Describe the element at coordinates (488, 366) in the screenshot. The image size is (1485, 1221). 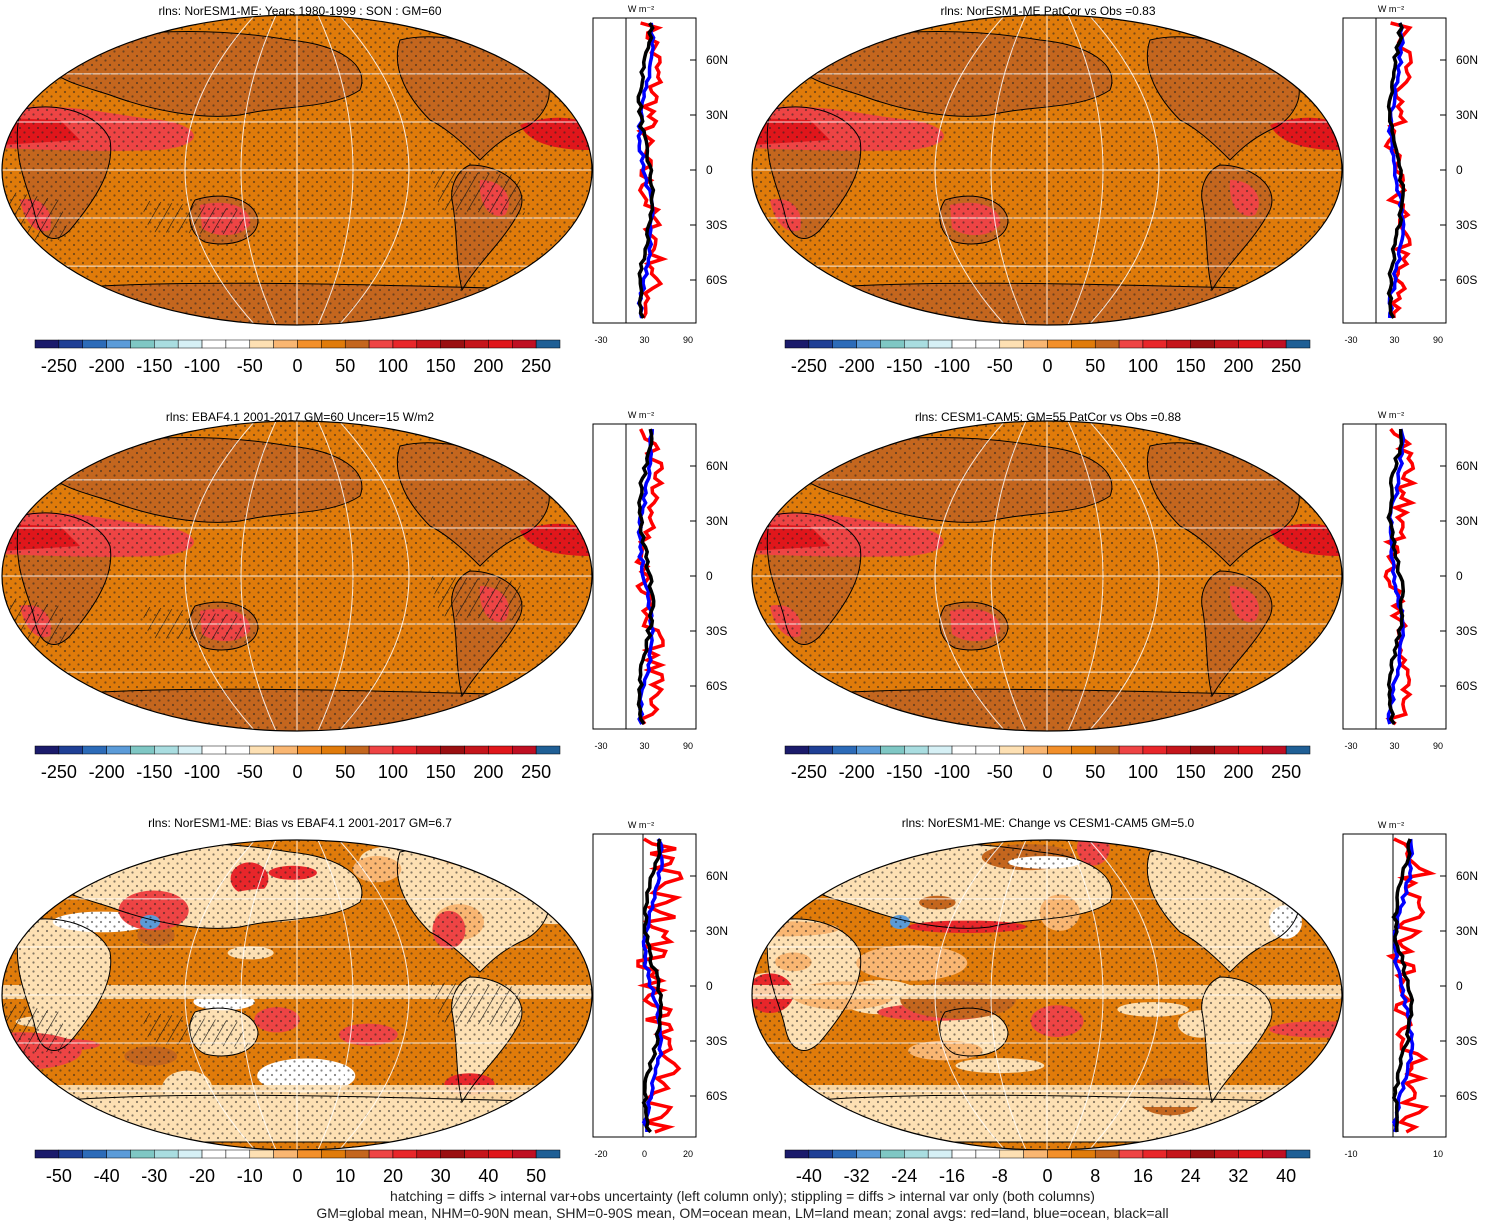
I see `colorbar-label: 200` at that location.